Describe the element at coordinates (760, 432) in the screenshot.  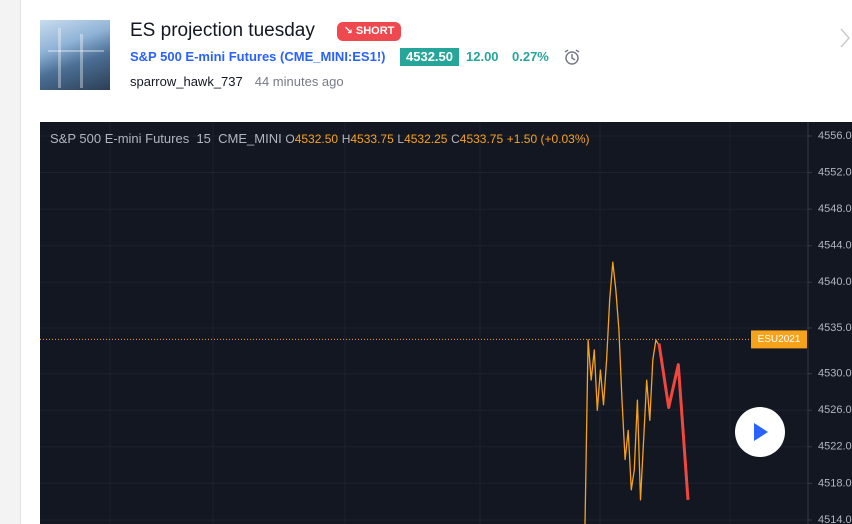
I see `play-button` at that location.